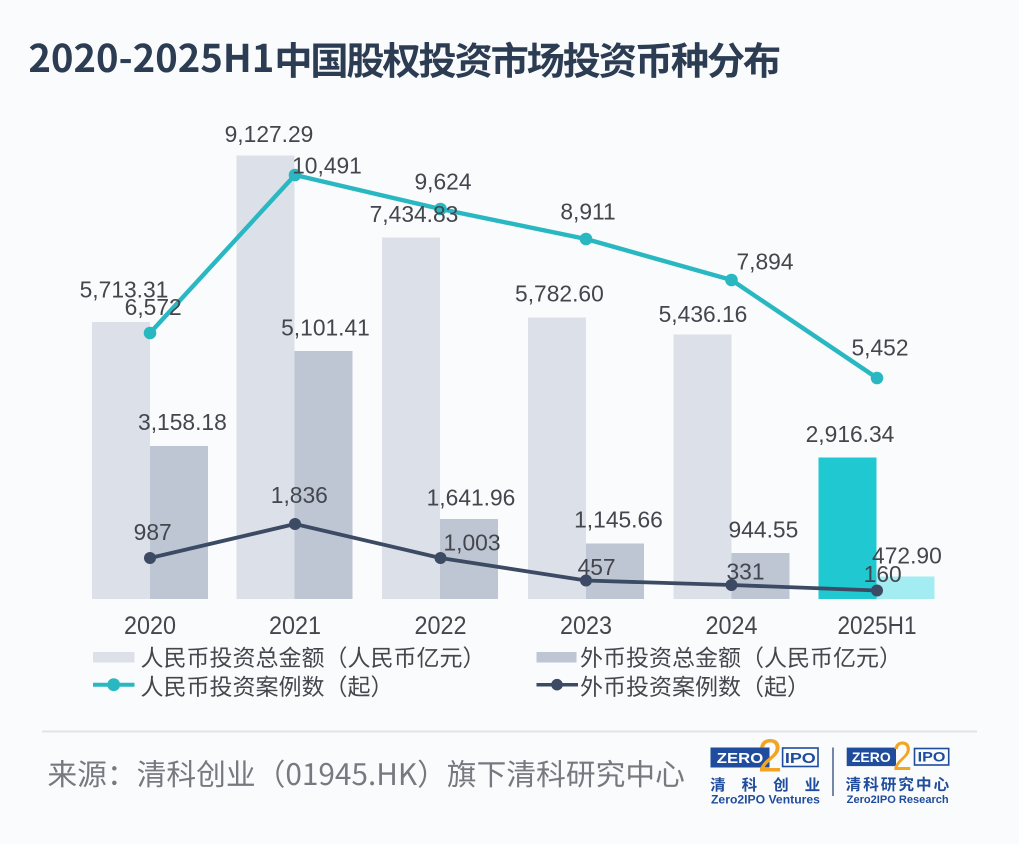 This screenshot has width=1019, height=844. I want to click on svg-text: 2024, so click(732, 626).